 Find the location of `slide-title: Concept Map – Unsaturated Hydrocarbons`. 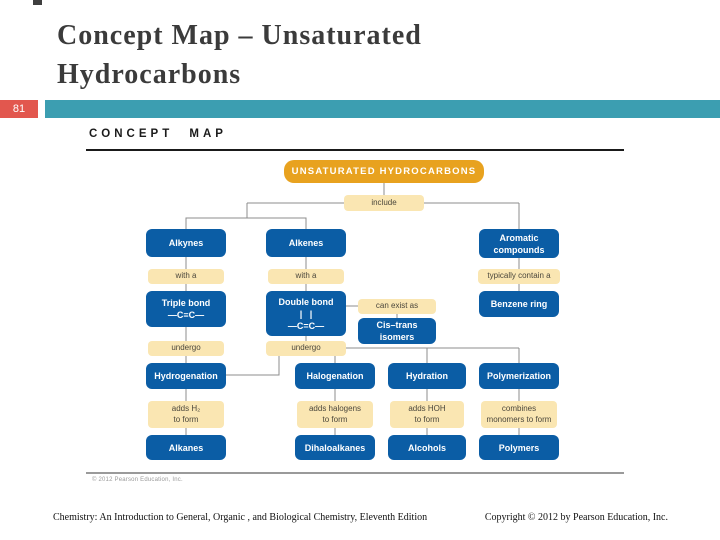

slide-title: Concept Map – Unsaturated Hydrocarbons is located at coordinates (239, 55).